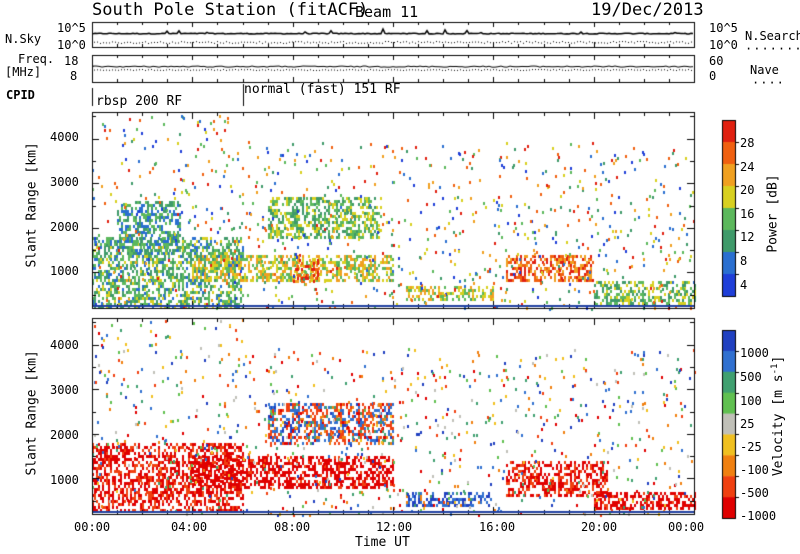  I want to click on freq-tick-top: 18, so click(71, 61).